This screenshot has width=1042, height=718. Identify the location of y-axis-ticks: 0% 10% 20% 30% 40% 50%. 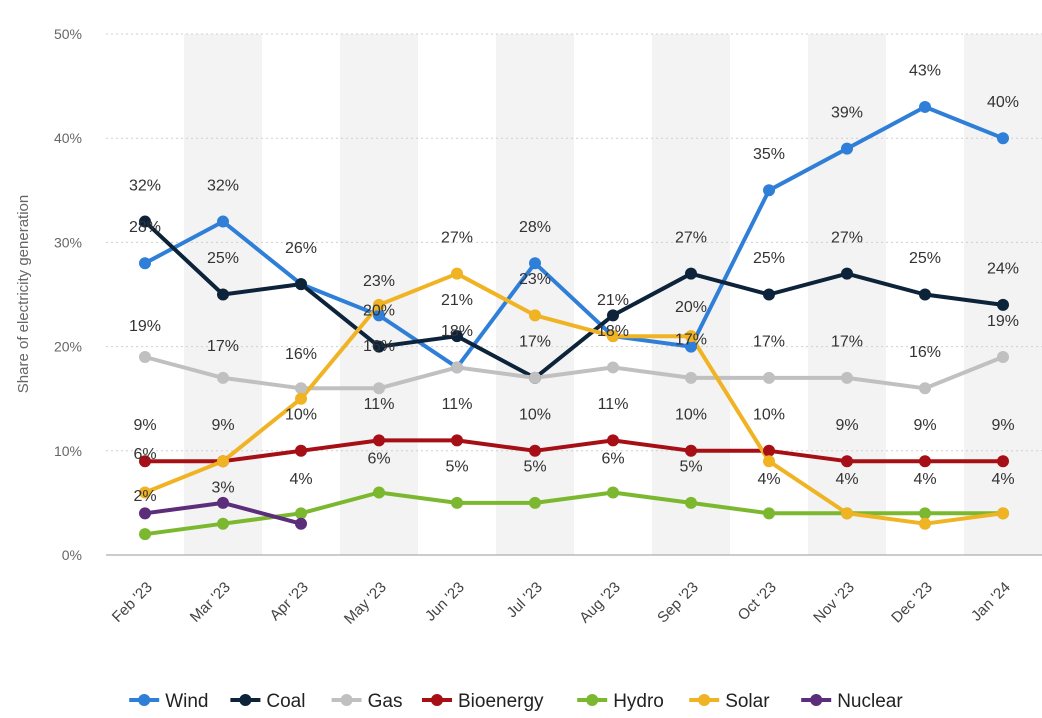
(68, 294).